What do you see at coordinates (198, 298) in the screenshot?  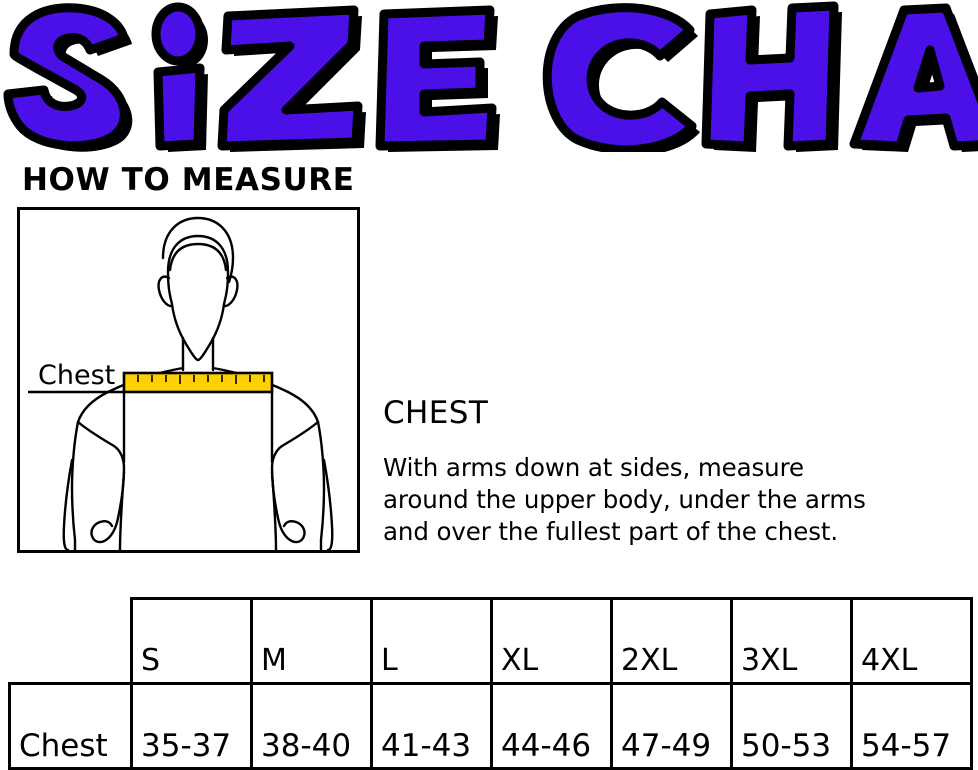 I see `figure-head-outline` at bounding box center [198, 298].